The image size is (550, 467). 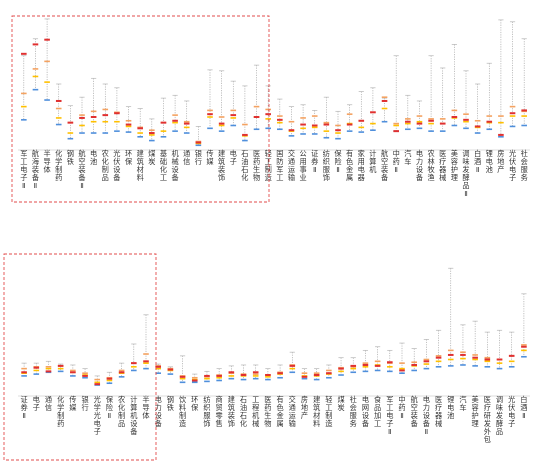 I want to click on x-tick-label: 饮料制造, so click(x=183, y=411).